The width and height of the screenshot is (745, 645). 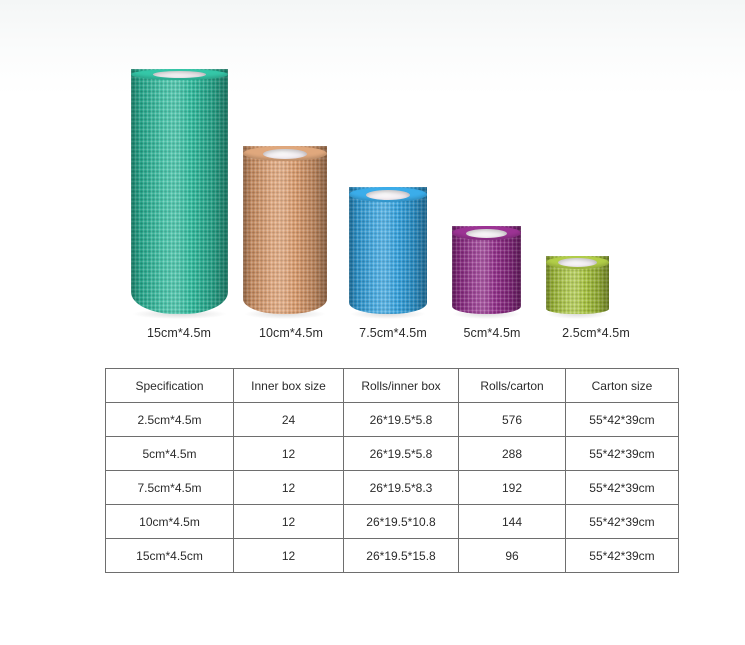 I want to click on cell-specification: 15cm*4.5cm, so click(x=169, y=555).